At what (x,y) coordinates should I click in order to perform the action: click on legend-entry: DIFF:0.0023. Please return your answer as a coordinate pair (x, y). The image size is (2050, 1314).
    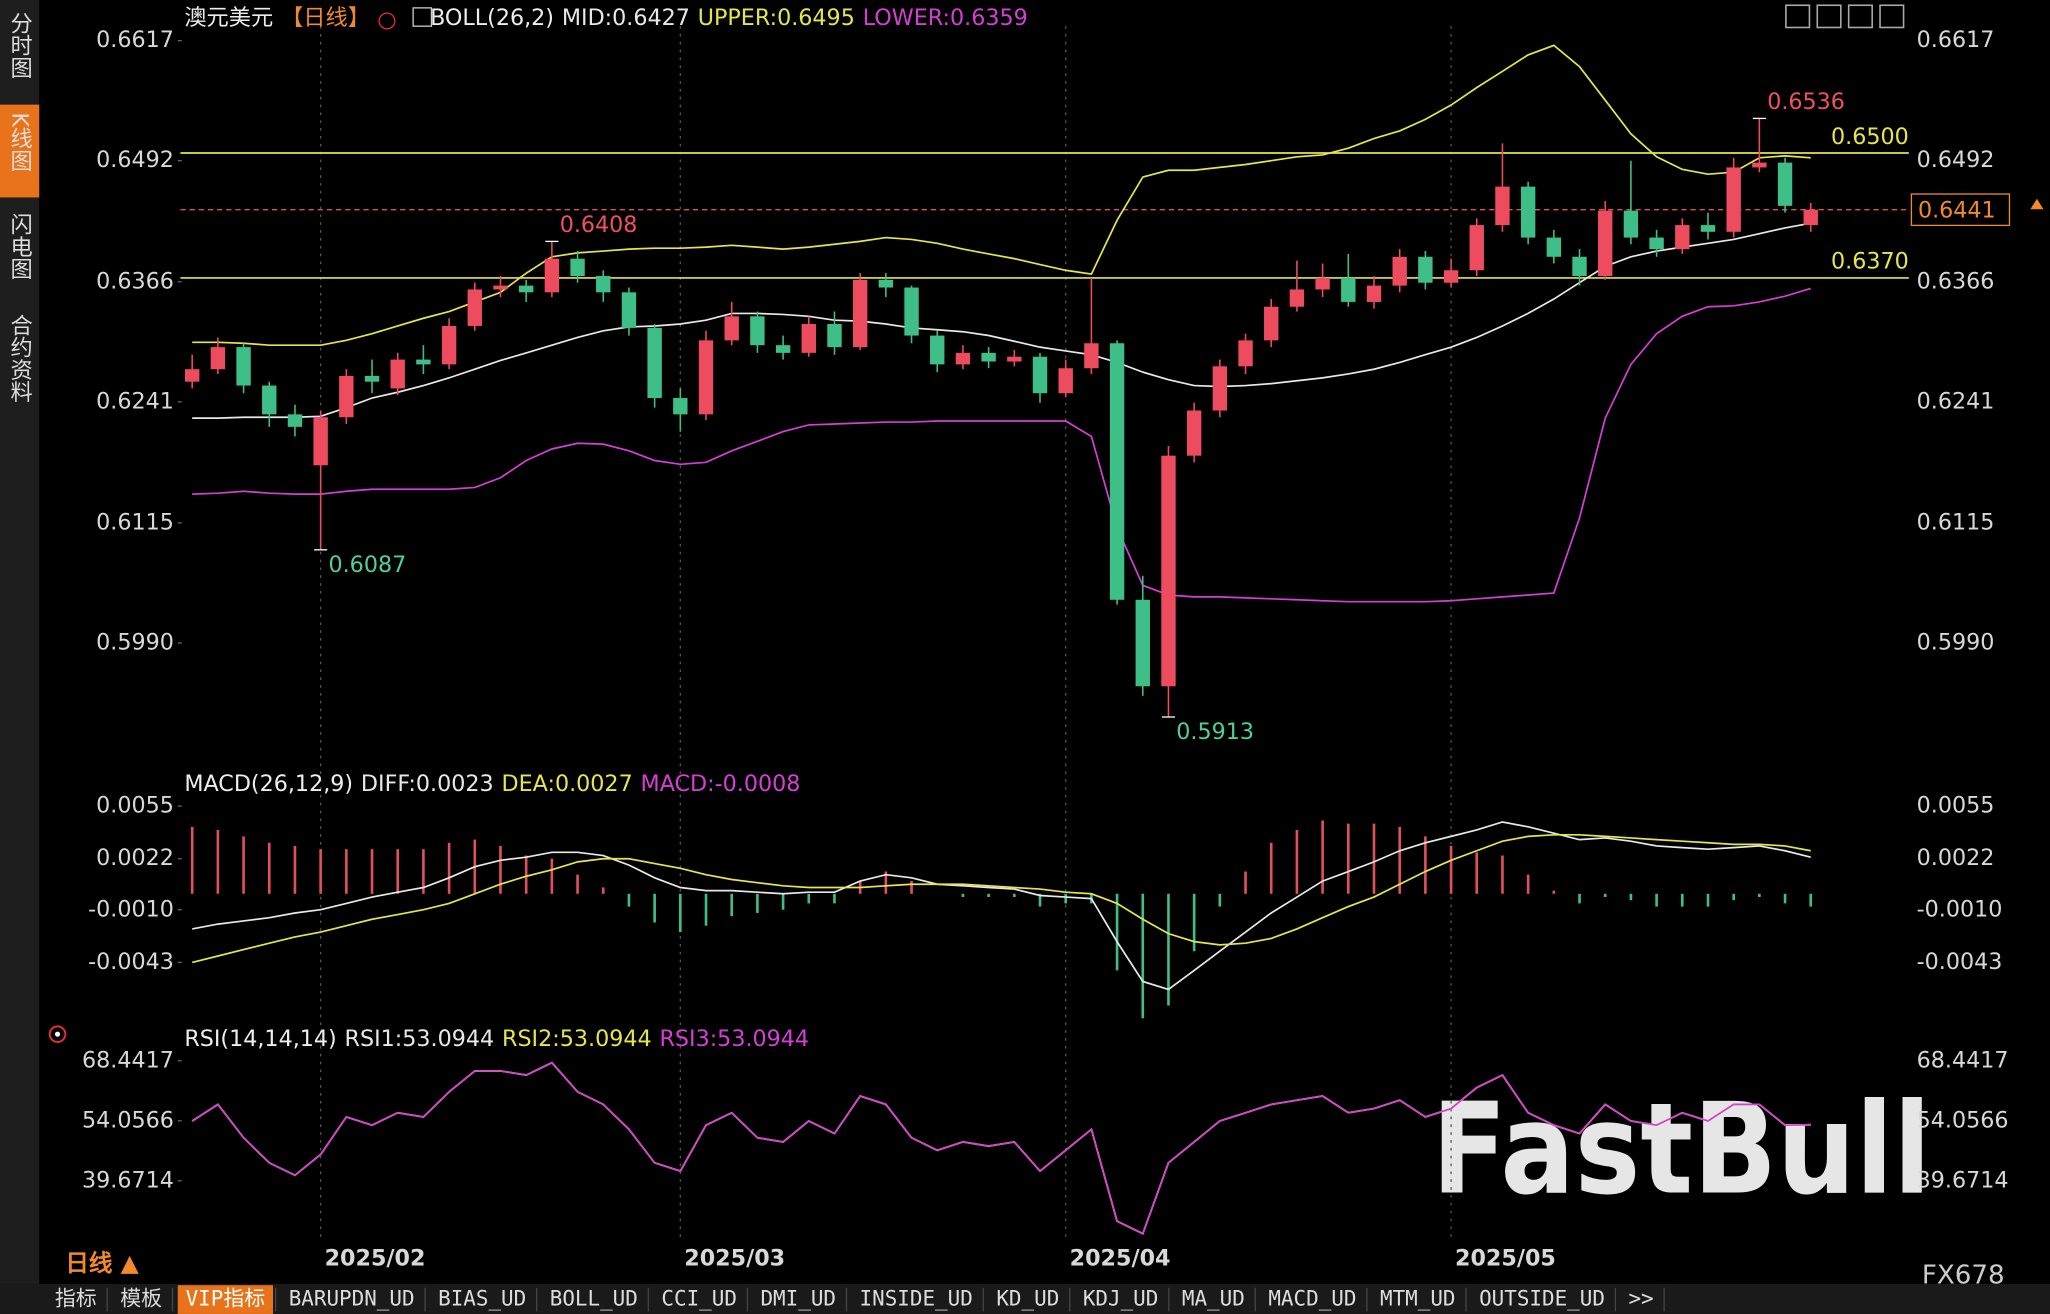
    Looking at the image, I should click on (427, 784).